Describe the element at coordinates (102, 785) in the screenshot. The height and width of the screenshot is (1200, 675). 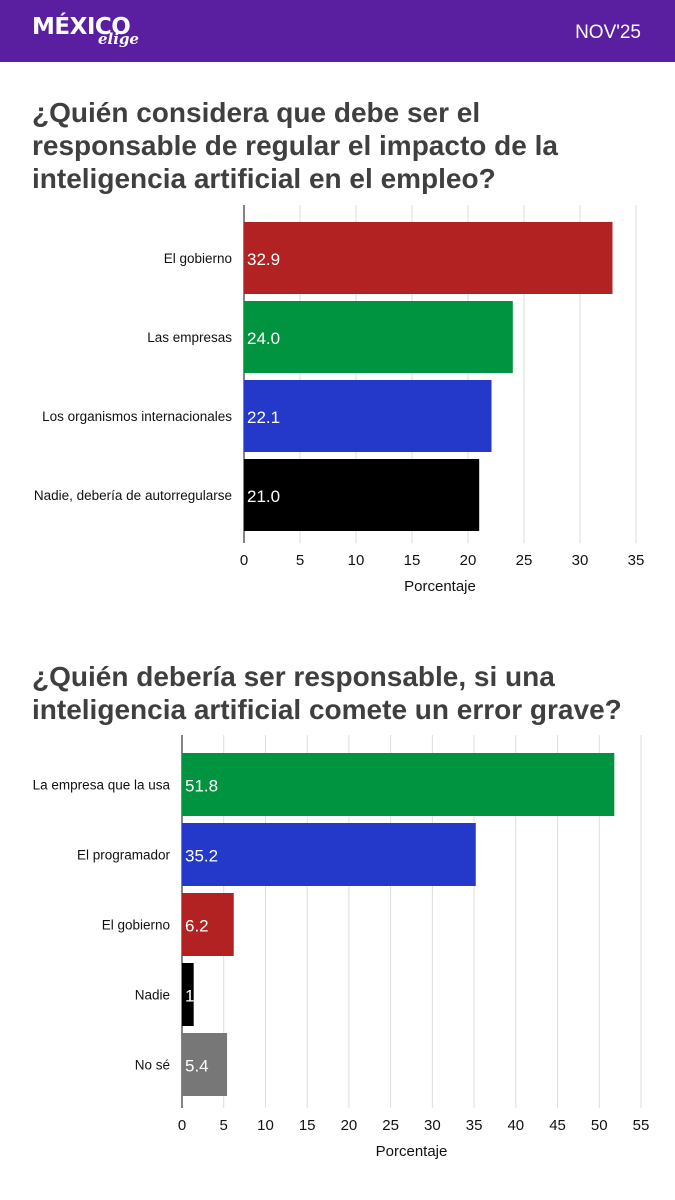
I see `category-label: La empresa que la usa` at that location.